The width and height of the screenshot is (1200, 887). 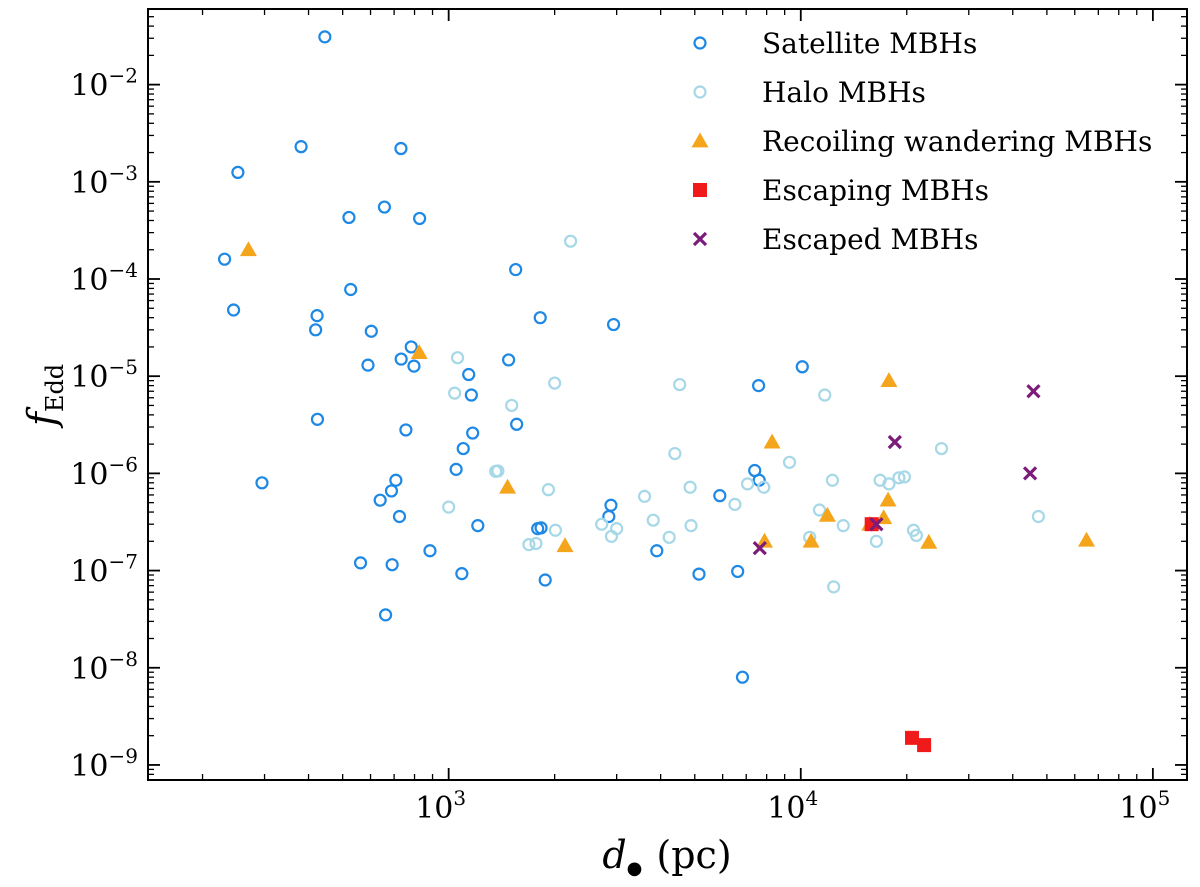 I want to click on y-tick-label: 10⁻², so click(x=104, y=84).